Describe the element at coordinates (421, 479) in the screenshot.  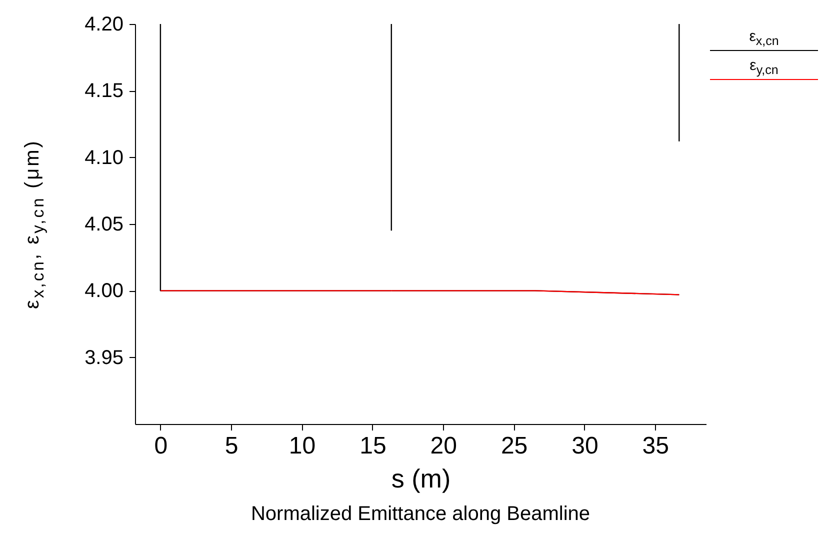
I see `x-axis-title: s (m)` at that location.